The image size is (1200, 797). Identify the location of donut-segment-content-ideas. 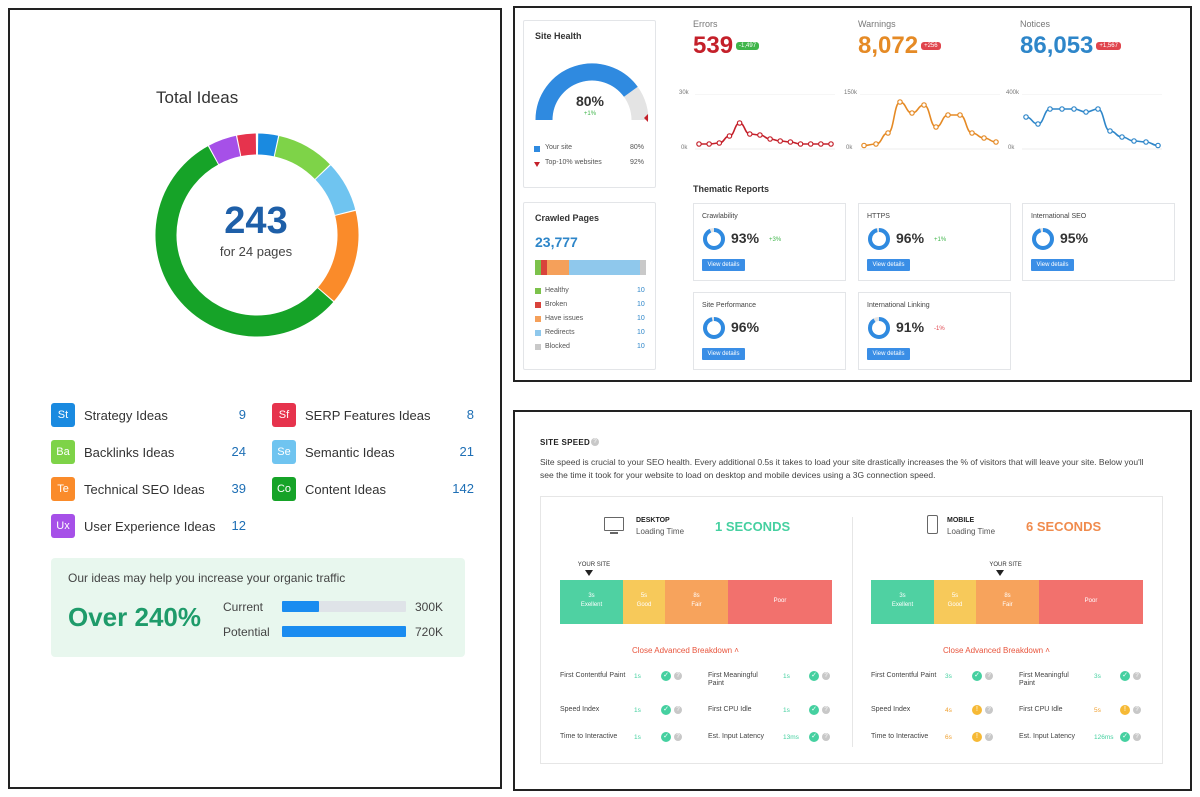
(244, 241).